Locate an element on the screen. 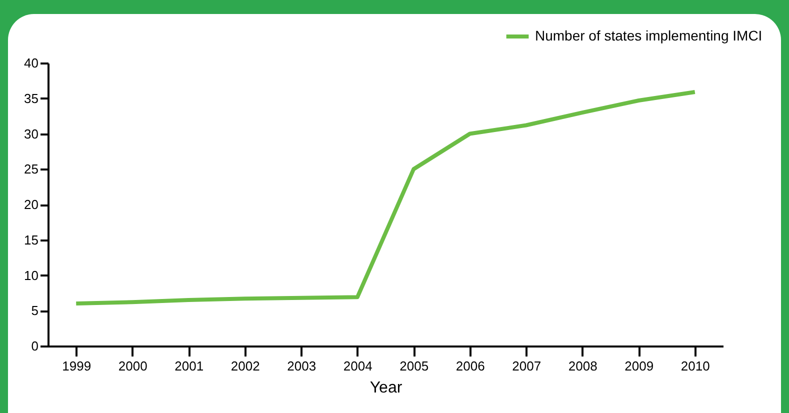 This screenshot has height=413, width=789. x-tick-label: 2009 is located at coordinates (639, 366).